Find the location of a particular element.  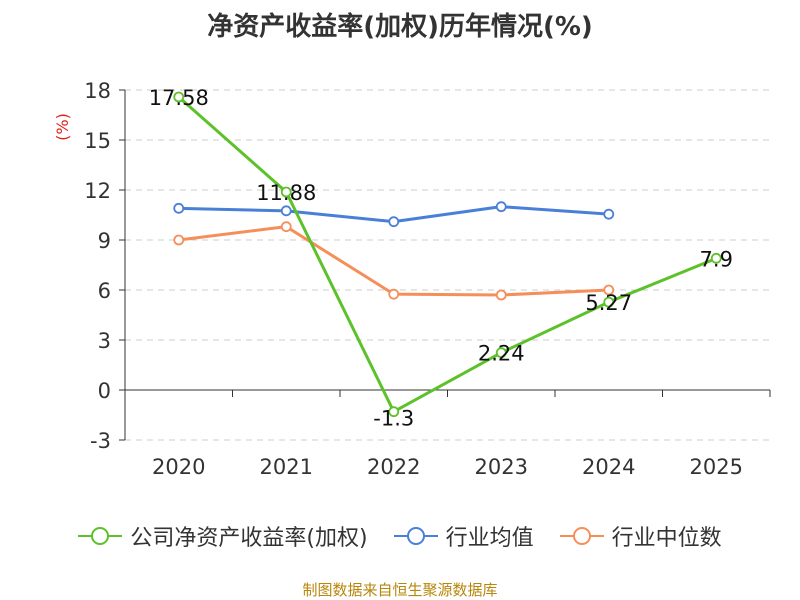

legend-label: 行业中位数 is located at coordinates (666, 538).